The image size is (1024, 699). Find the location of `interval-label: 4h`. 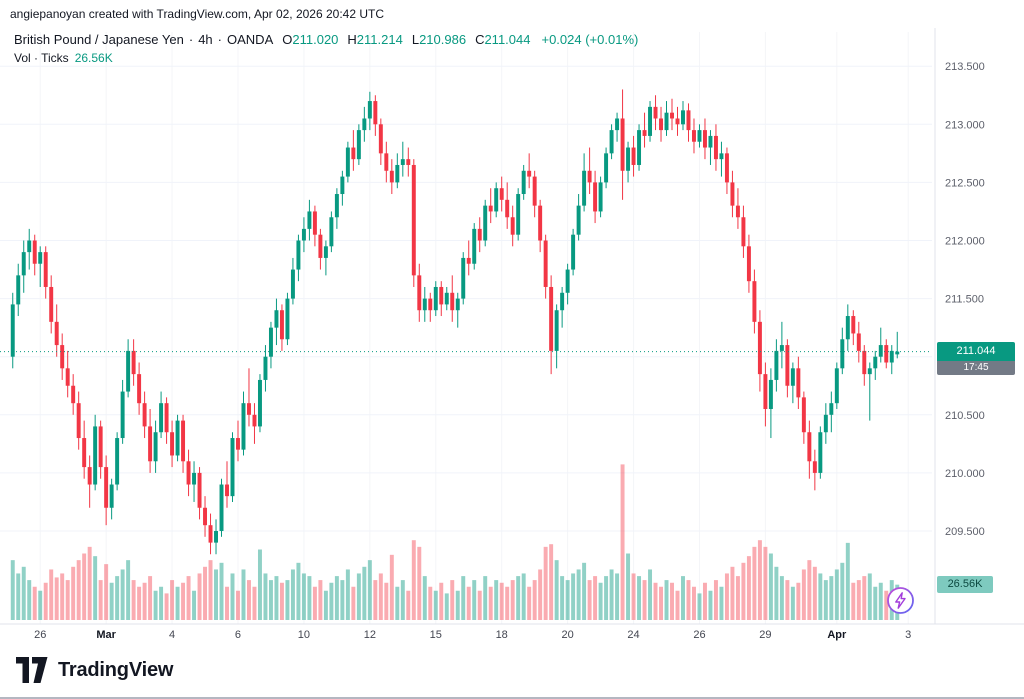

interval-label: 4h is located at coordinates (205, 39).